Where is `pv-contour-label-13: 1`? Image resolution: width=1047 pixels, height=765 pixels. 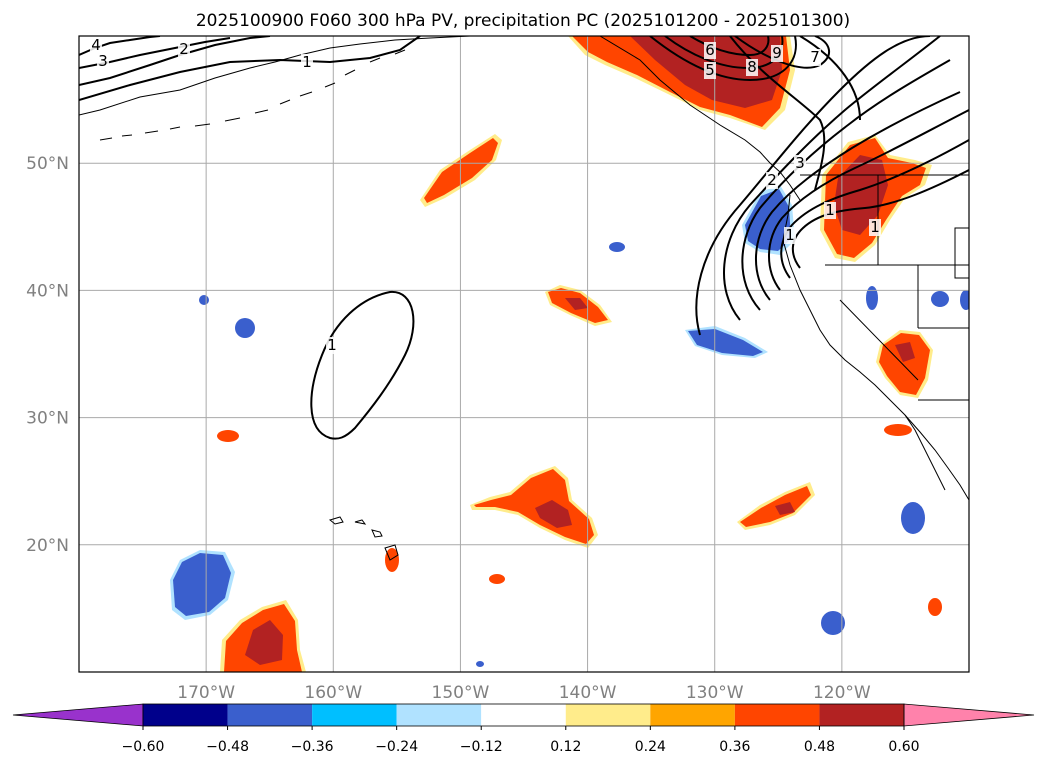
pv-contour-label-13: 1 is located at coordinates (830, 210).